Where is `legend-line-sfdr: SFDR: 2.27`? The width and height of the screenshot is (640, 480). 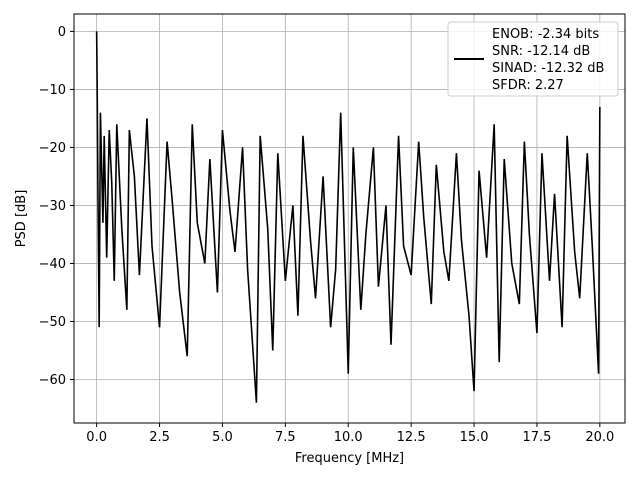 legend-line-sfdr: SFDR: 2.27 is located at coordinates (528, 85).